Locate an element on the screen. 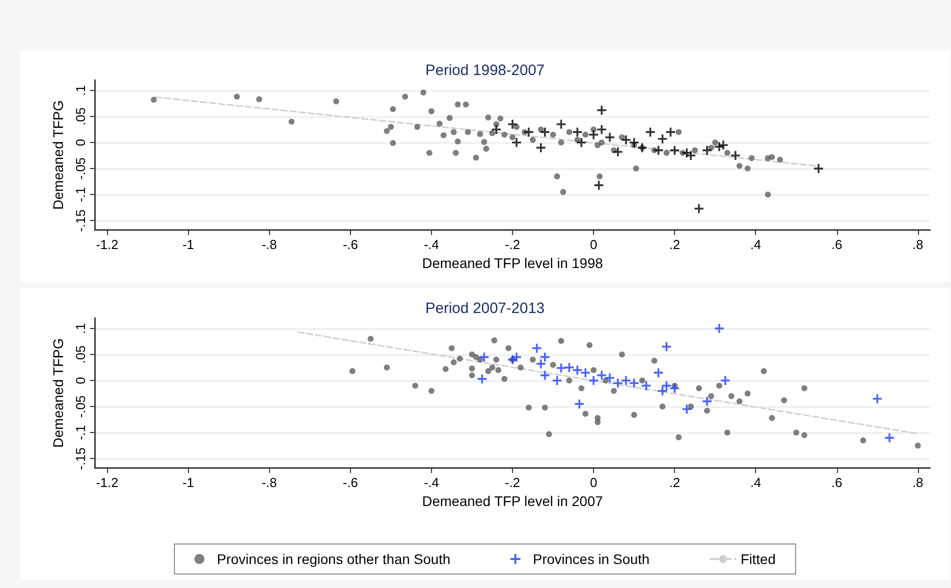  x-axis-title: Demeaned TFP level in 1998 is located at coordinates (513, 263).